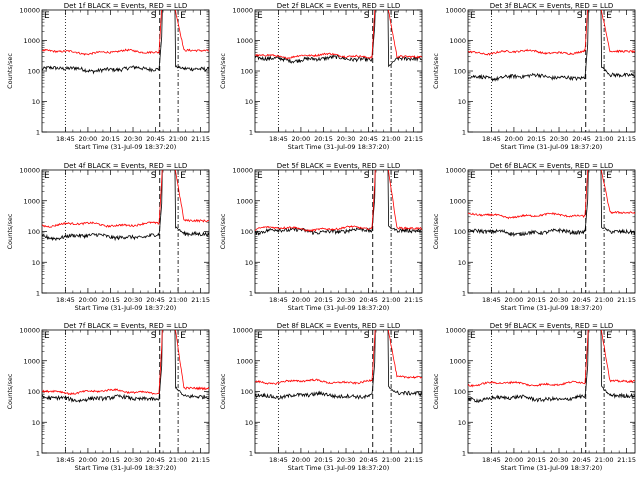 This screenshot has height=484, width=640. I want to click on y-tick-label: 1000, so click(244, 361).